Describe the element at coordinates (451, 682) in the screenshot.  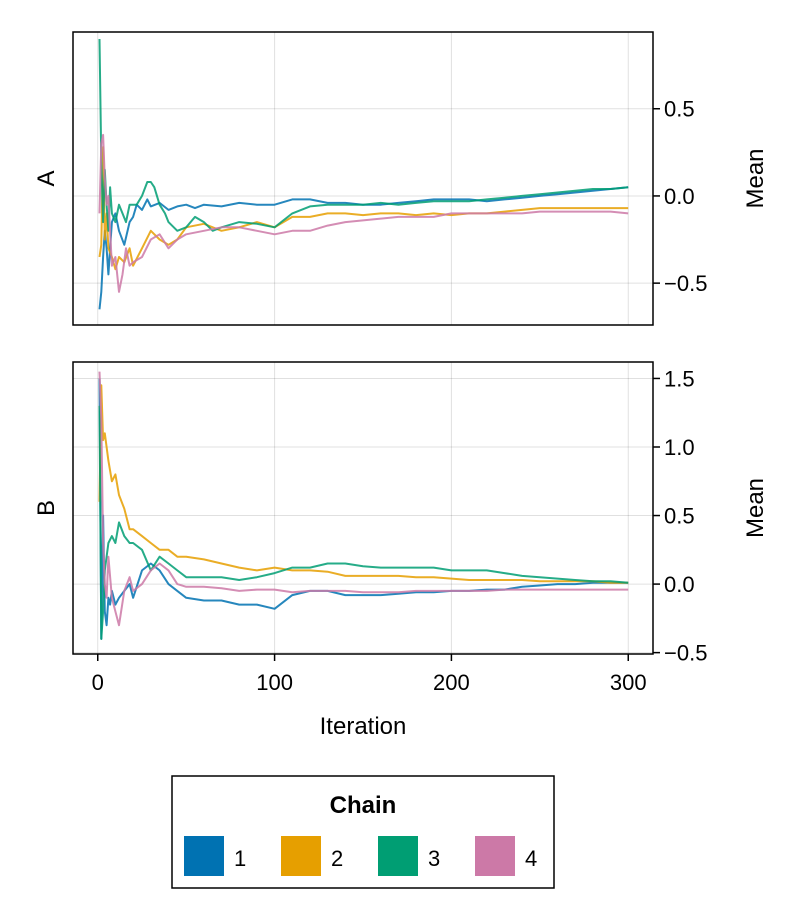
I see `x-tick-label: 200` at that location.